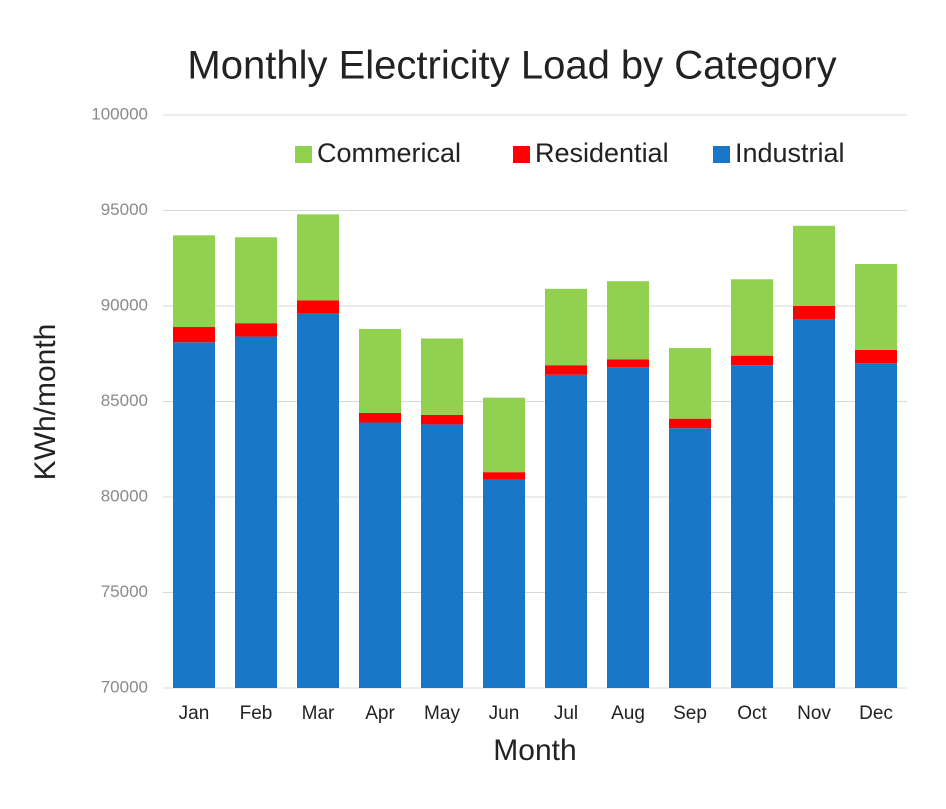 The width and height of the screenshot is (946, 809). I want to click on legend-label: Residential, so click(602, 153).